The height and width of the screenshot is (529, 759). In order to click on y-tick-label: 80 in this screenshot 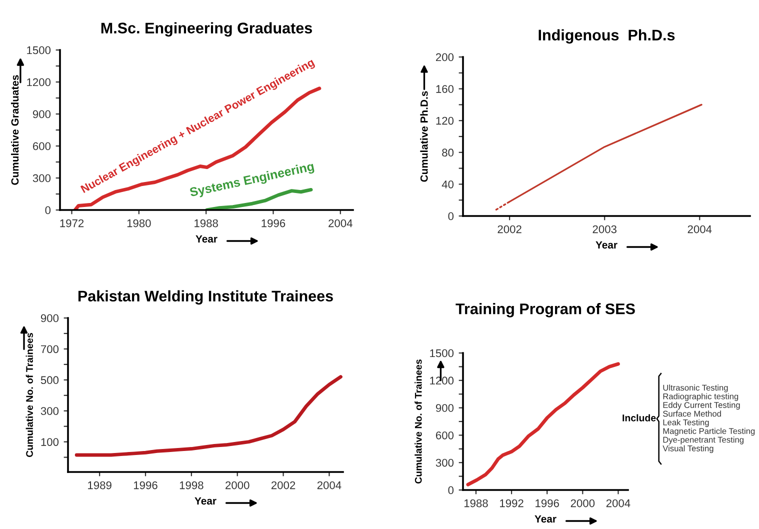, I will do `click(448, 152)`.